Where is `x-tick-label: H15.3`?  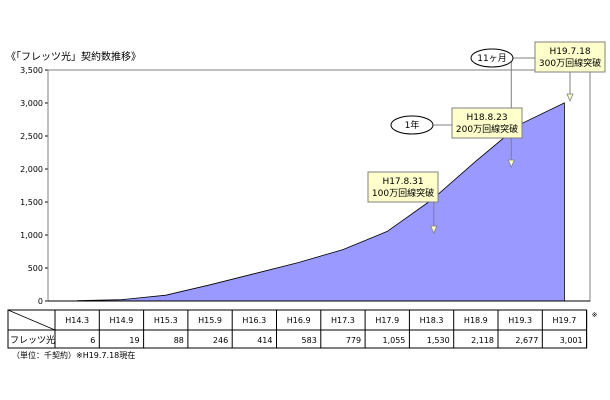 x-tick-label: H15.3 is located at coordinates (166, 320).